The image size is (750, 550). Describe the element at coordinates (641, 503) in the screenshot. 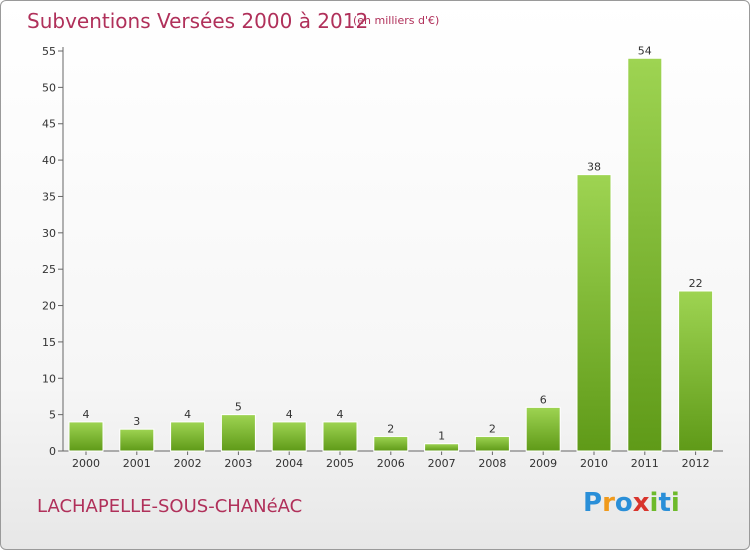

I see `logo-letter: x` at that location.